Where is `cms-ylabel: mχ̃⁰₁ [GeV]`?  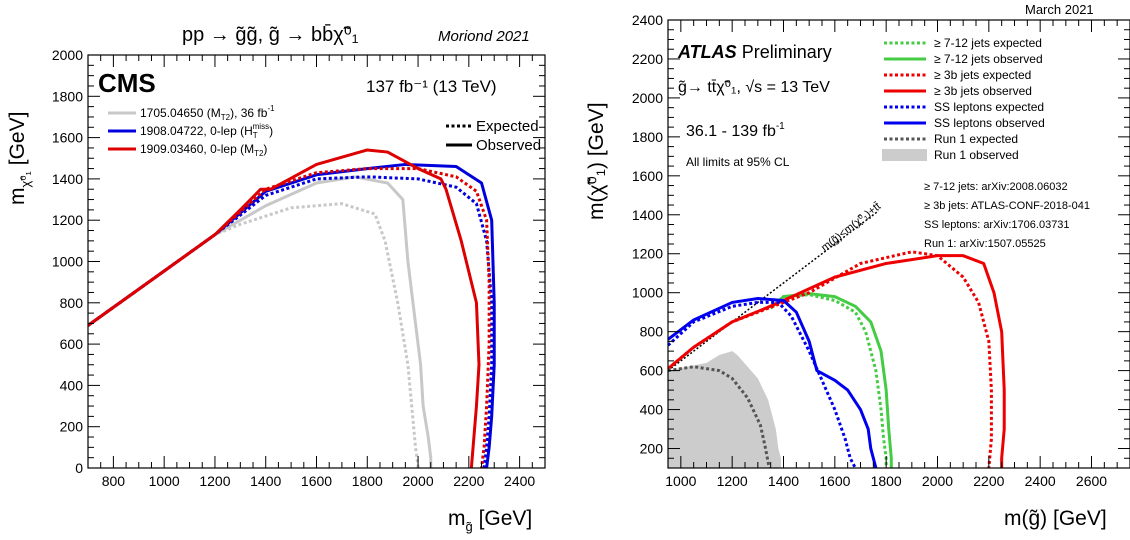 cms-ylabel: mχ̃⁰₁ [GeV] is located at coordinates (19, 158).